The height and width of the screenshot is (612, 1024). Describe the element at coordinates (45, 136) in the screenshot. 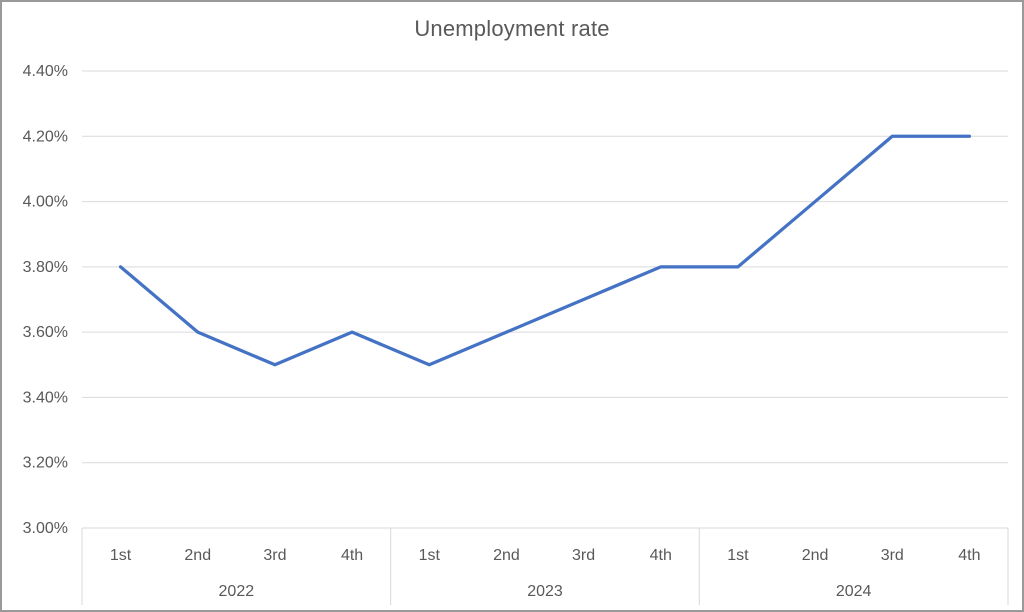

I see `y-axis-tick-label: 4.20%` at that location.